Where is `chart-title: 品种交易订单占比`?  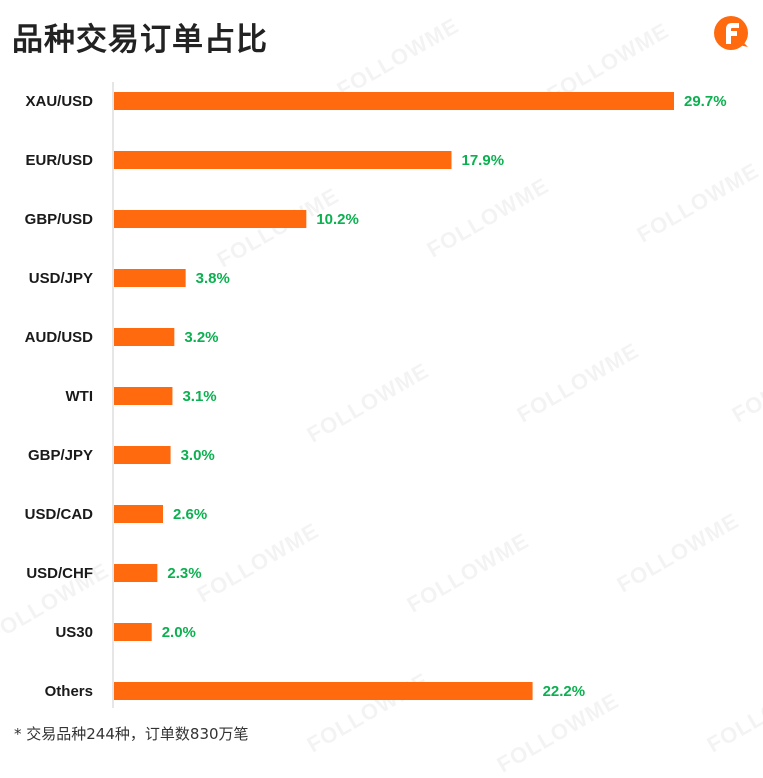 chart-title: 品种交易订单占比 is located at coordinates (140, 40).